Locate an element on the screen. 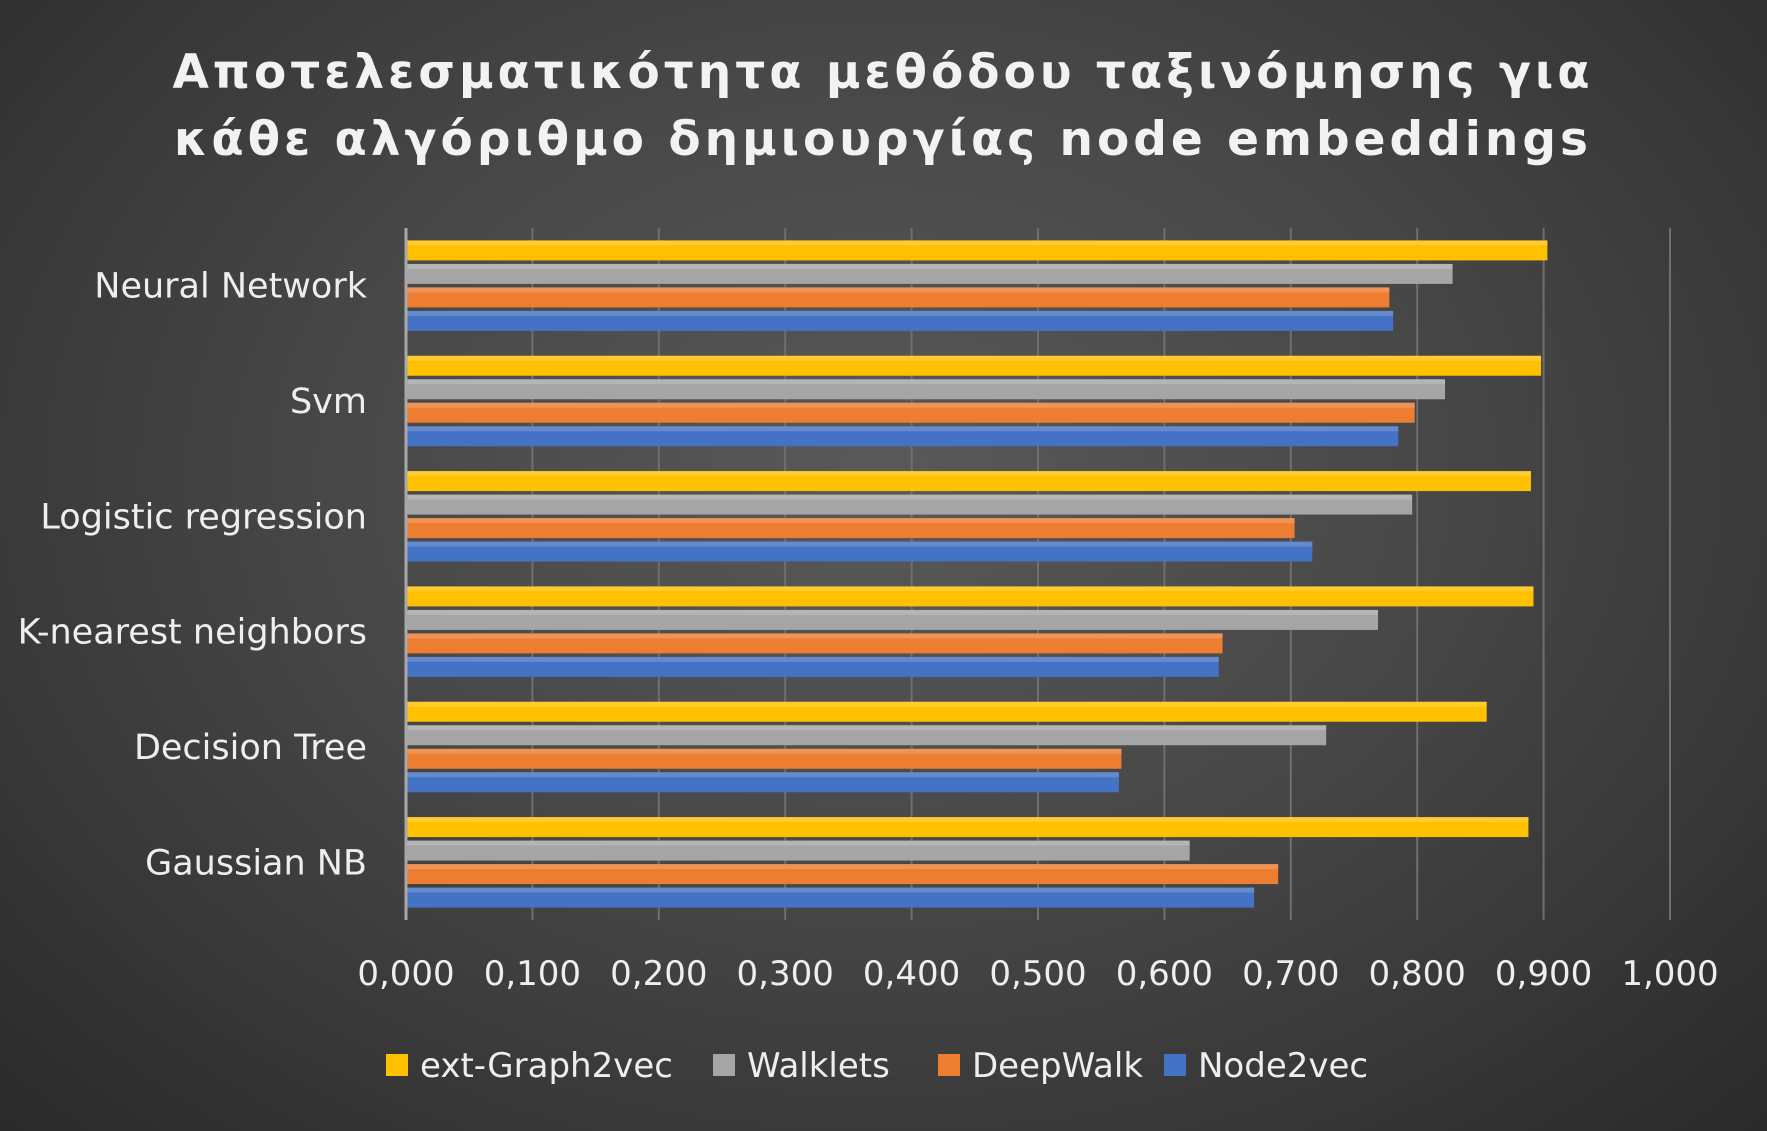  legend-label-ext-graph2vec: ext-Graph2vec is located at coordinates (546, 1066).